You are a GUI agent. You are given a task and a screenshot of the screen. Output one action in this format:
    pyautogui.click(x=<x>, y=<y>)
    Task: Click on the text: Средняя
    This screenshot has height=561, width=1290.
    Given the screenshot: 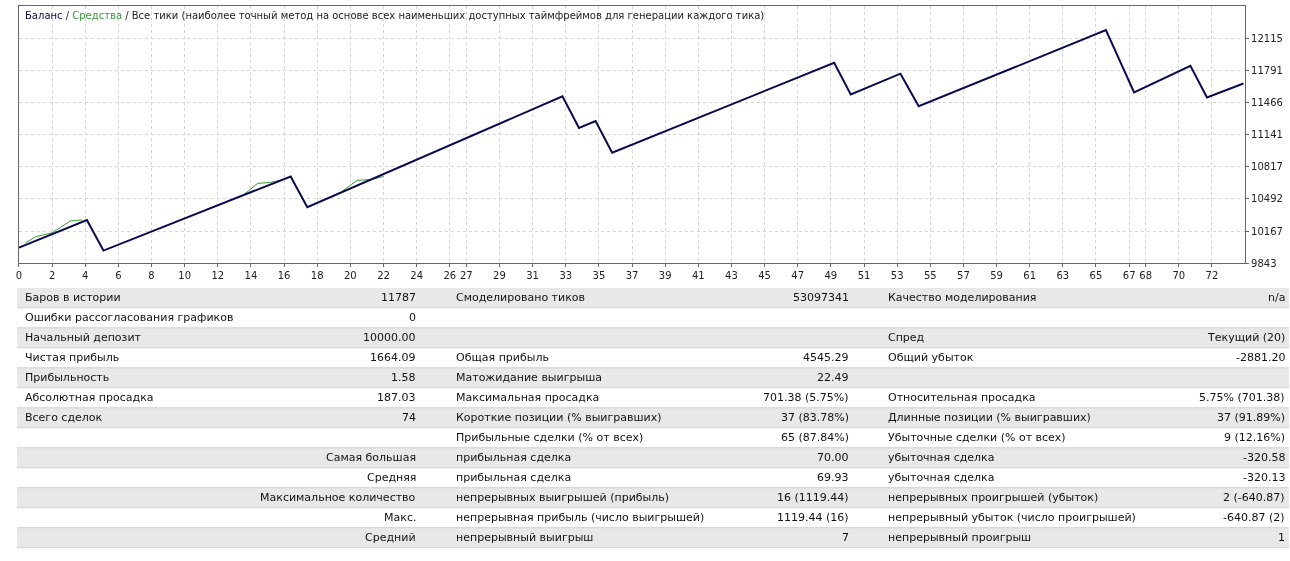 What is the action you would take?
    pyautogui.click(x=392, y=477)
    